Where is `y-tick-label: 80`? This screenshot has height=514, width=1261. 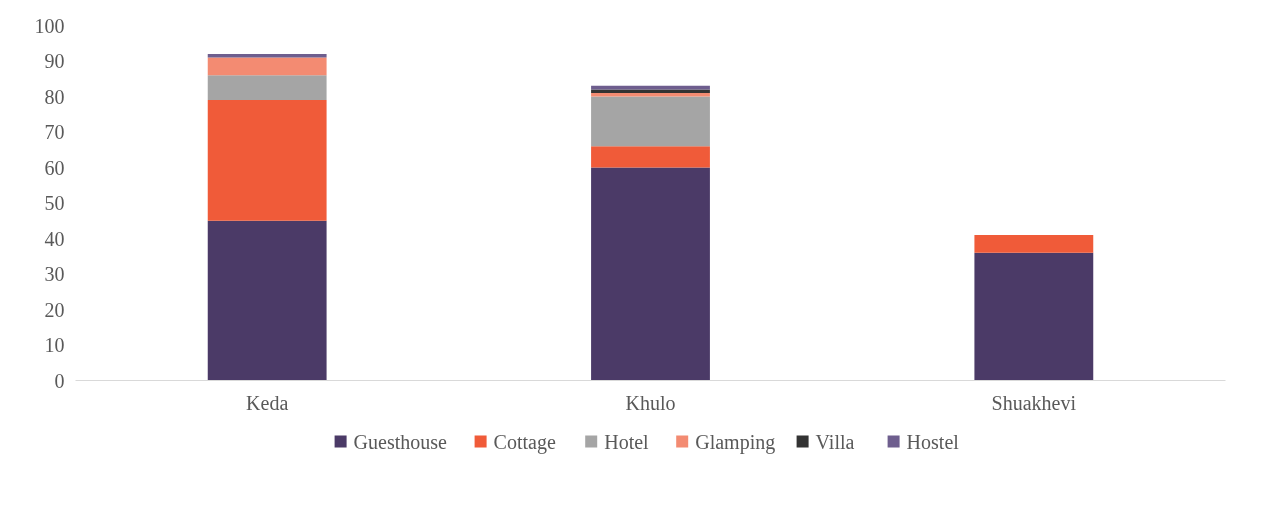
y-tick-label: 80 is located at coordinates (54, 96).